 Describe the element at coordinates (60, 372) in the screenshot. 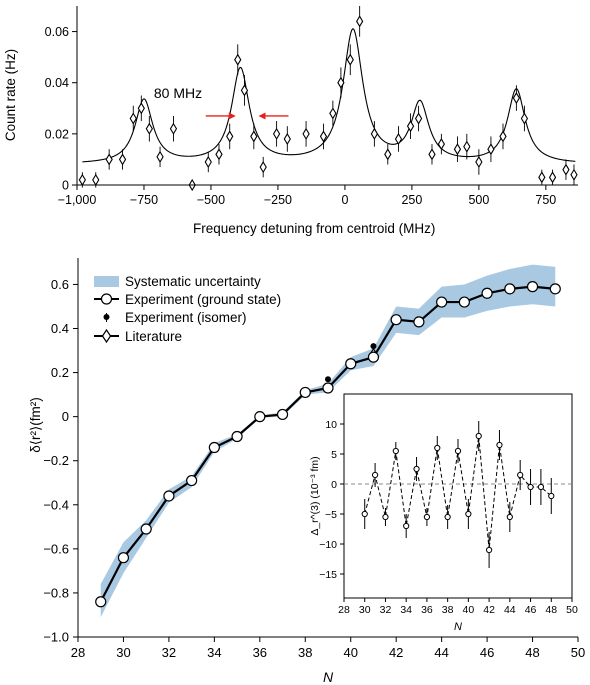

I see `bottom-y-tick-label: 0.2` at that location.